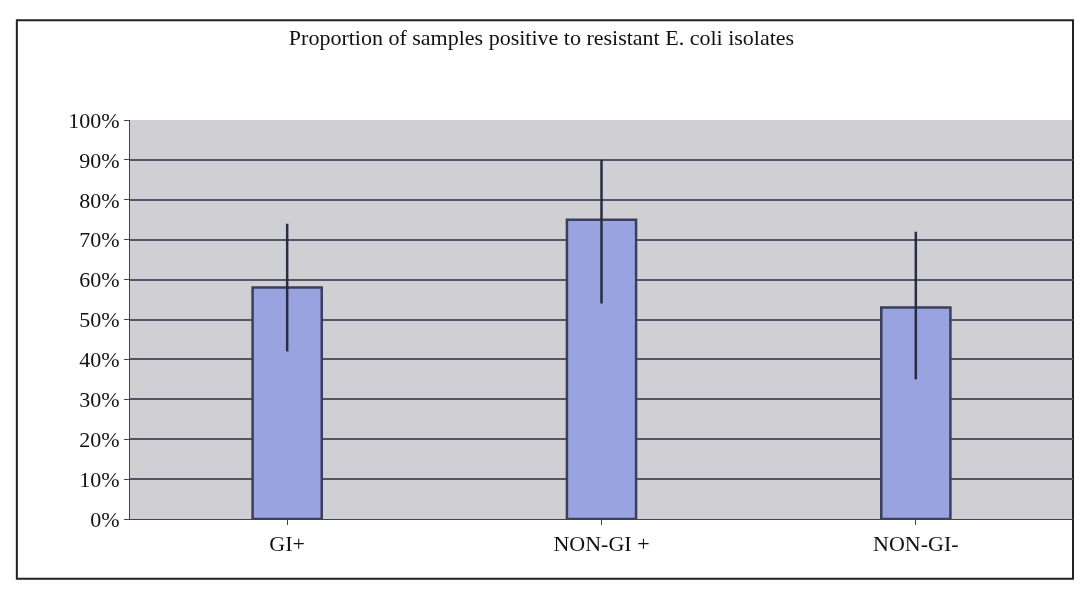 The width and height of the screenshot is (1083, 589). Describe the element at coordinates (99, 160) in the screenshot. I see `y-tick-label: 90%` at that location.